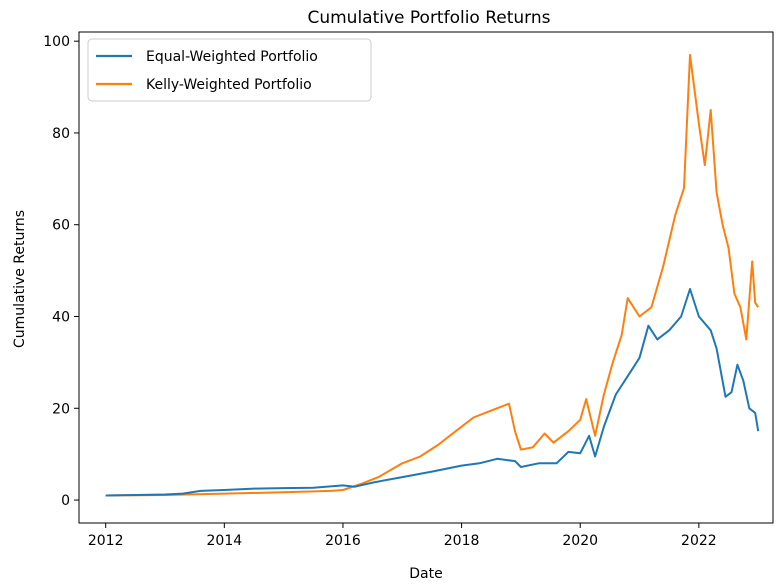 The image size is (784, 584). I want to click on y-tick-label: 100, so click(56, 42).